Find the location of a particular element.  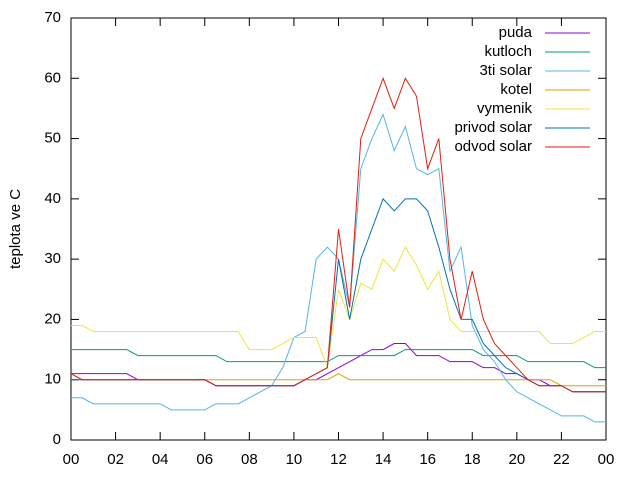

y-tick-label: 10 is located at coordinates (52, 379).